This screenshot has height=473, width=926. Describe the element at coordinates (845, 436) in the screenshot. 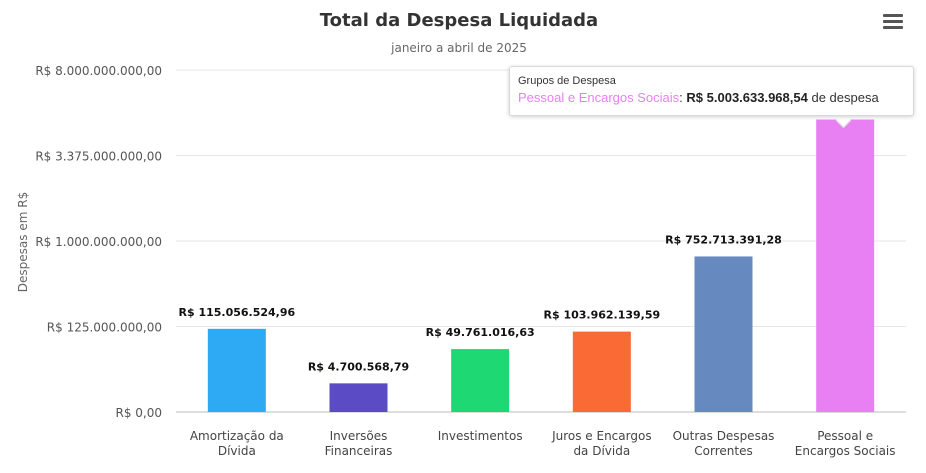

I see `x-tick-label: Pessoal e` at that location.